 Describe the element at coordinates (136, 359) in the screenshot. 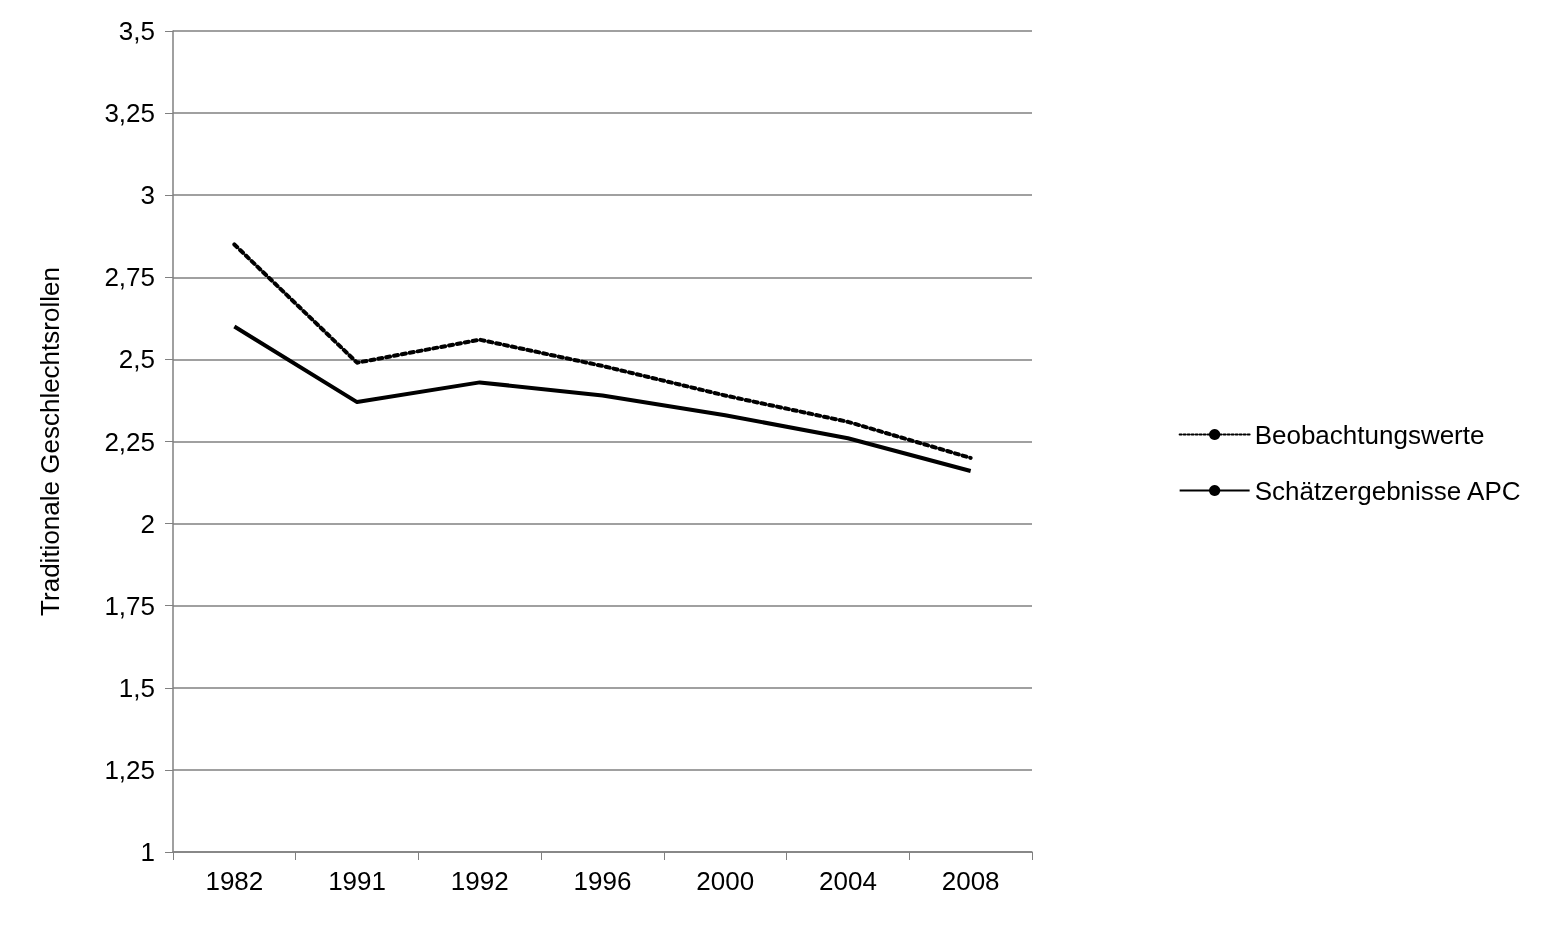

I see `y-tick-label: 2,5` at that location.